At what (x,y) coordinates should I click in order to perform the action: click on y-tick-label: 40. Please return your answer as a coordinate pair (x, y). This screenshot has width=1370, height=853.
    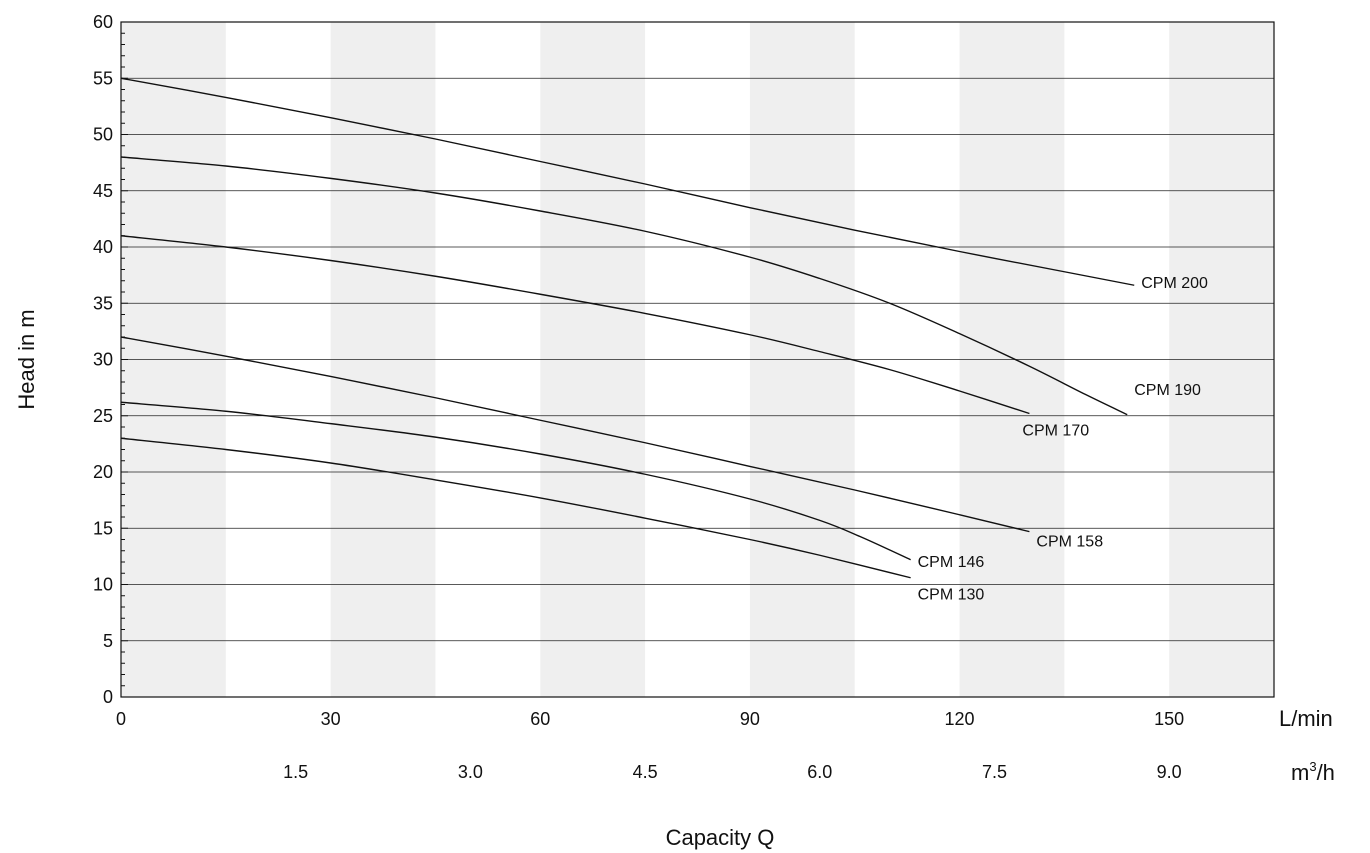
    Looking at the image, I should click on (103, 247).